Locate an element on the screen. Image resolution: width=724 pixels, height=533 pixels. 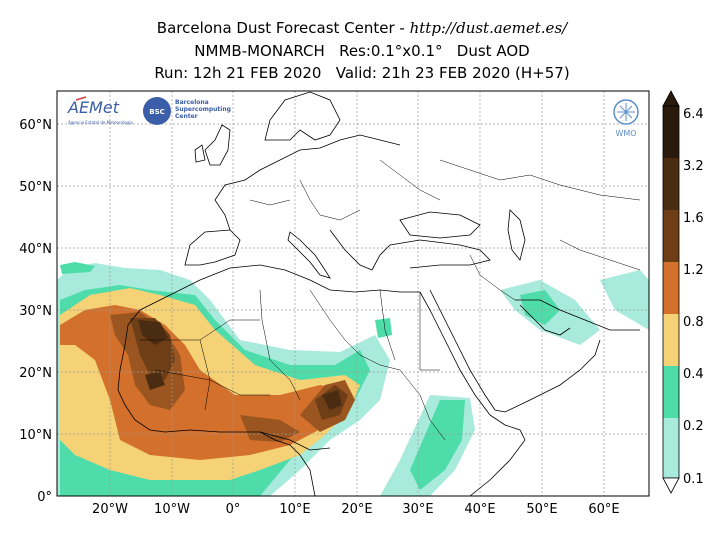
lon-tick-label: 20°E is located at coordinates (356, 509).